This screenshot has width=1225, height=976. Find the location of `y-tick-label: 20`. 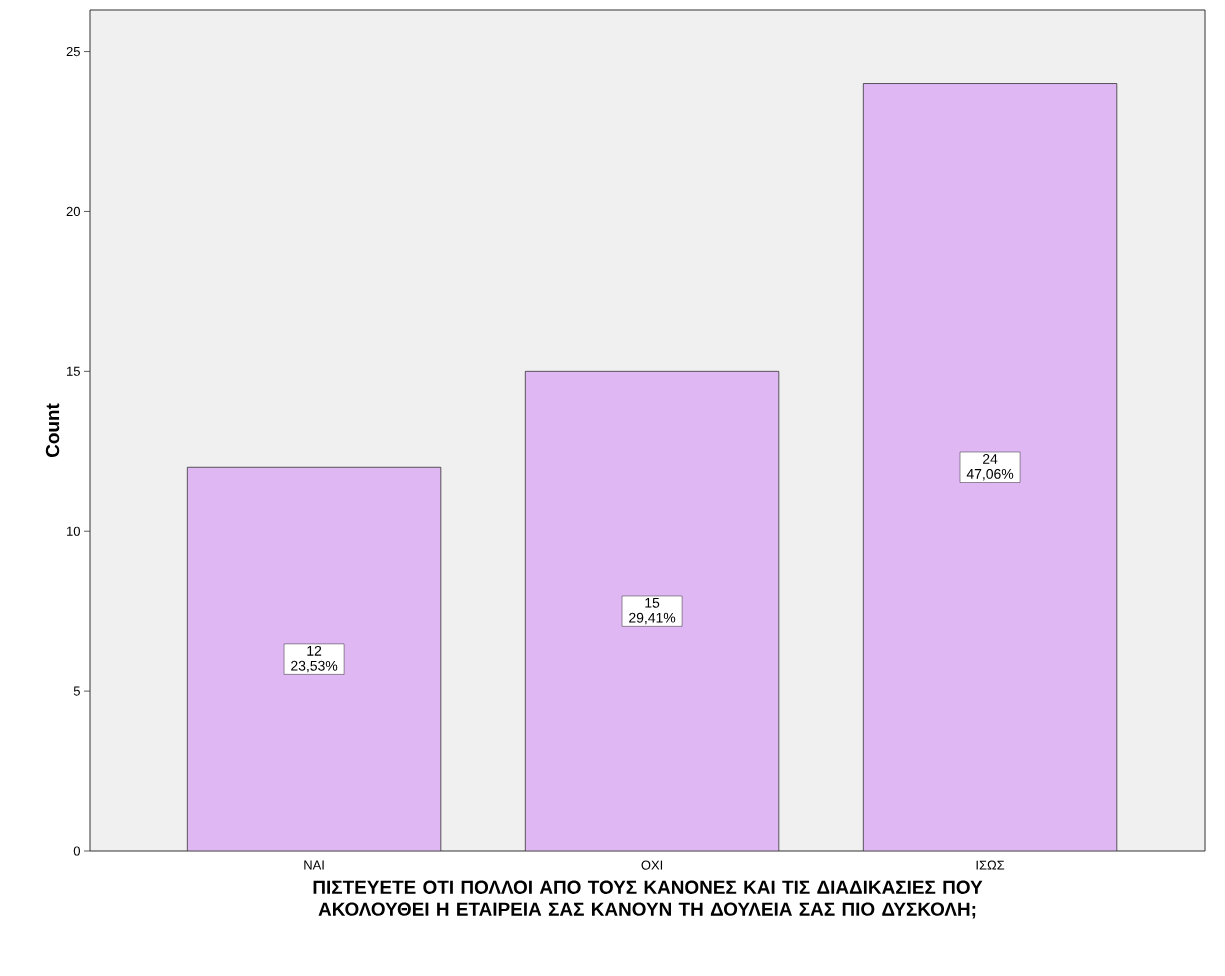

y-tick-label: 20 is located at coordinates (73, 211).